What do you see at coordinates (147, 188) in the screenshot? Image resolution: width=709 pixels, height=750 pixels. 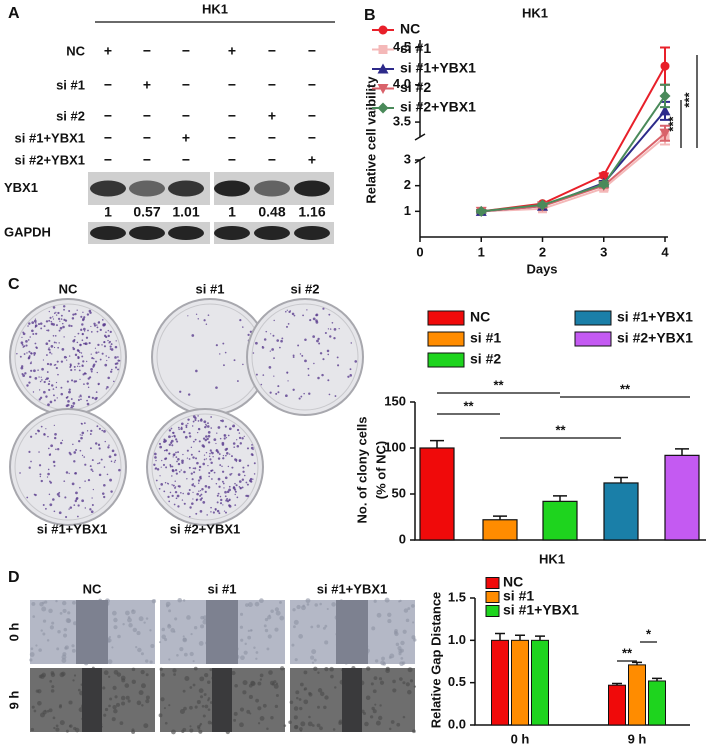 I see `blot-band` at bounding box center [147, 188].